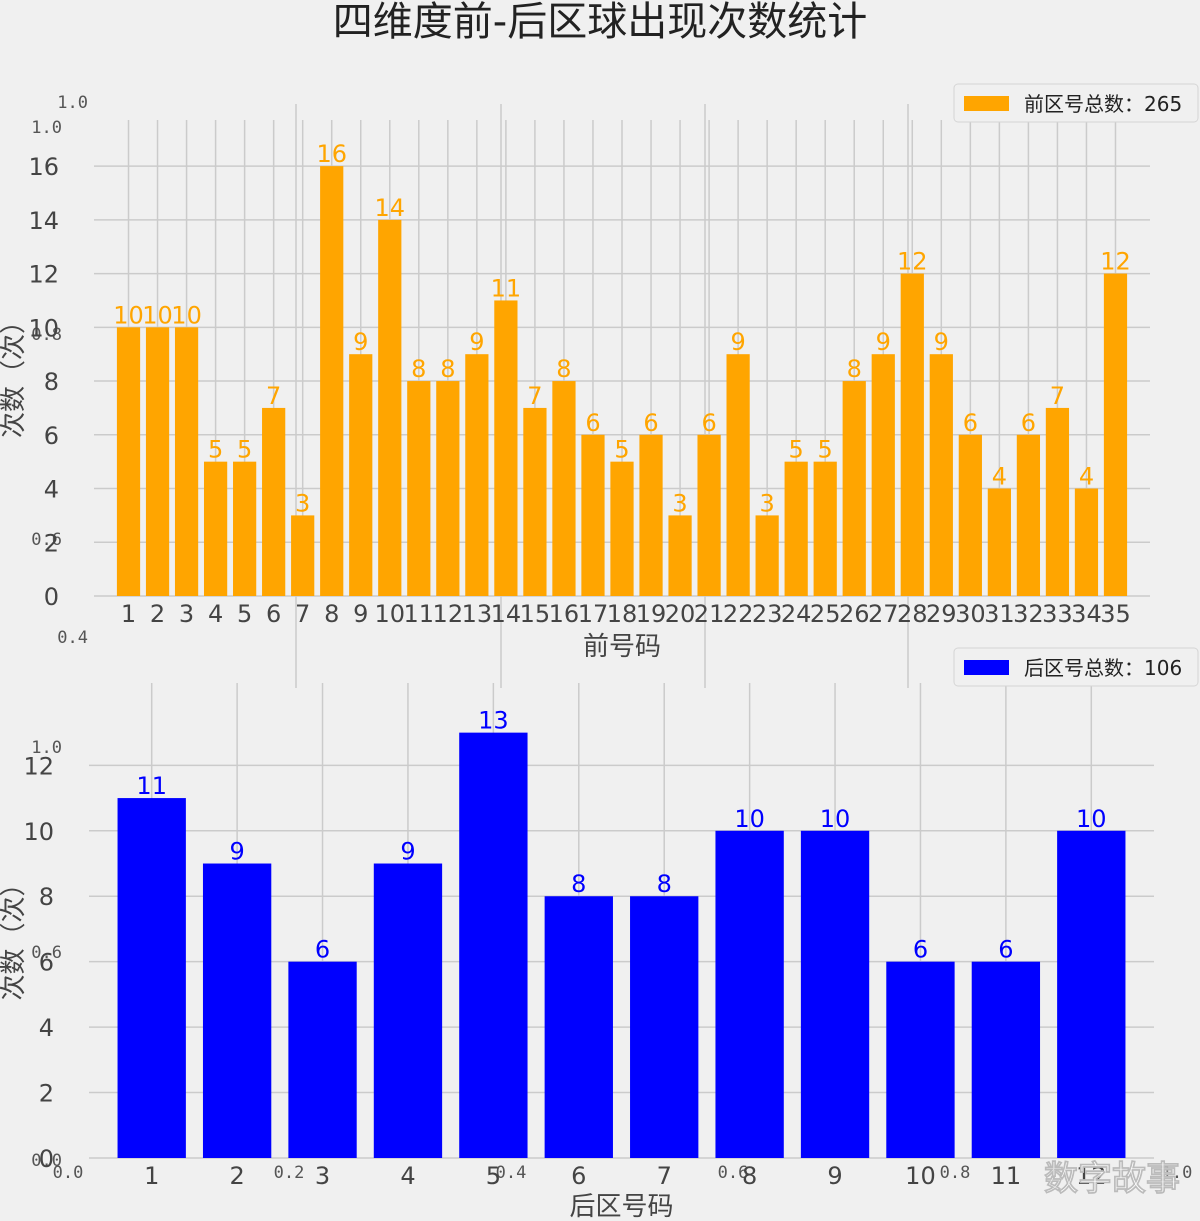  Describe the element at coordinates (43, 167) in the screenshot. I see `y-tick-label: 16` at that location.